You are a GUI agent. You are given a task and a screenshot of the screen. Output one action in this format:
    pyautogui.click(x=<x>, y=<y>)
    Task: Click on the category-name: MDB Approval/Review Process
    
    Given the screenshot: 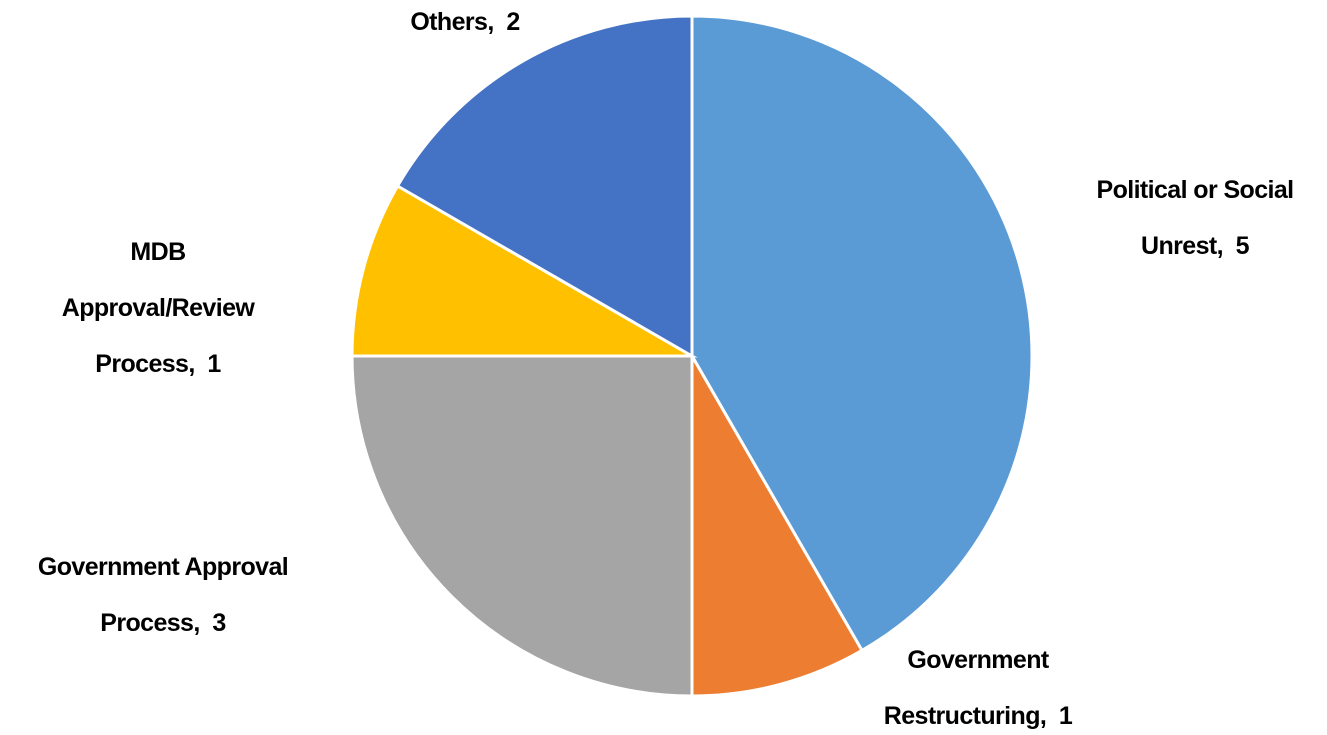 What is the action you would take?
    pyautogui.click(x=161, y=308)
    